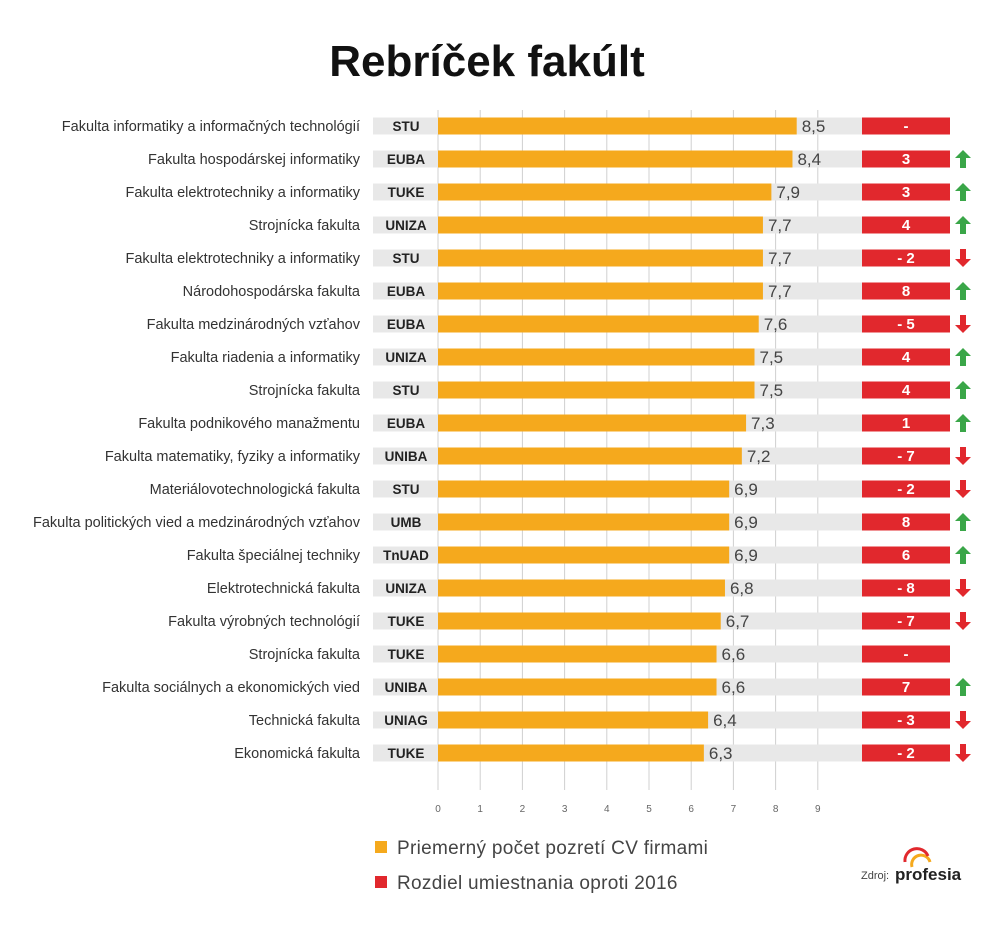 This screenshot has width=1000, height=935. I want to click on rank-change-label: - 5, so click(906, 324).